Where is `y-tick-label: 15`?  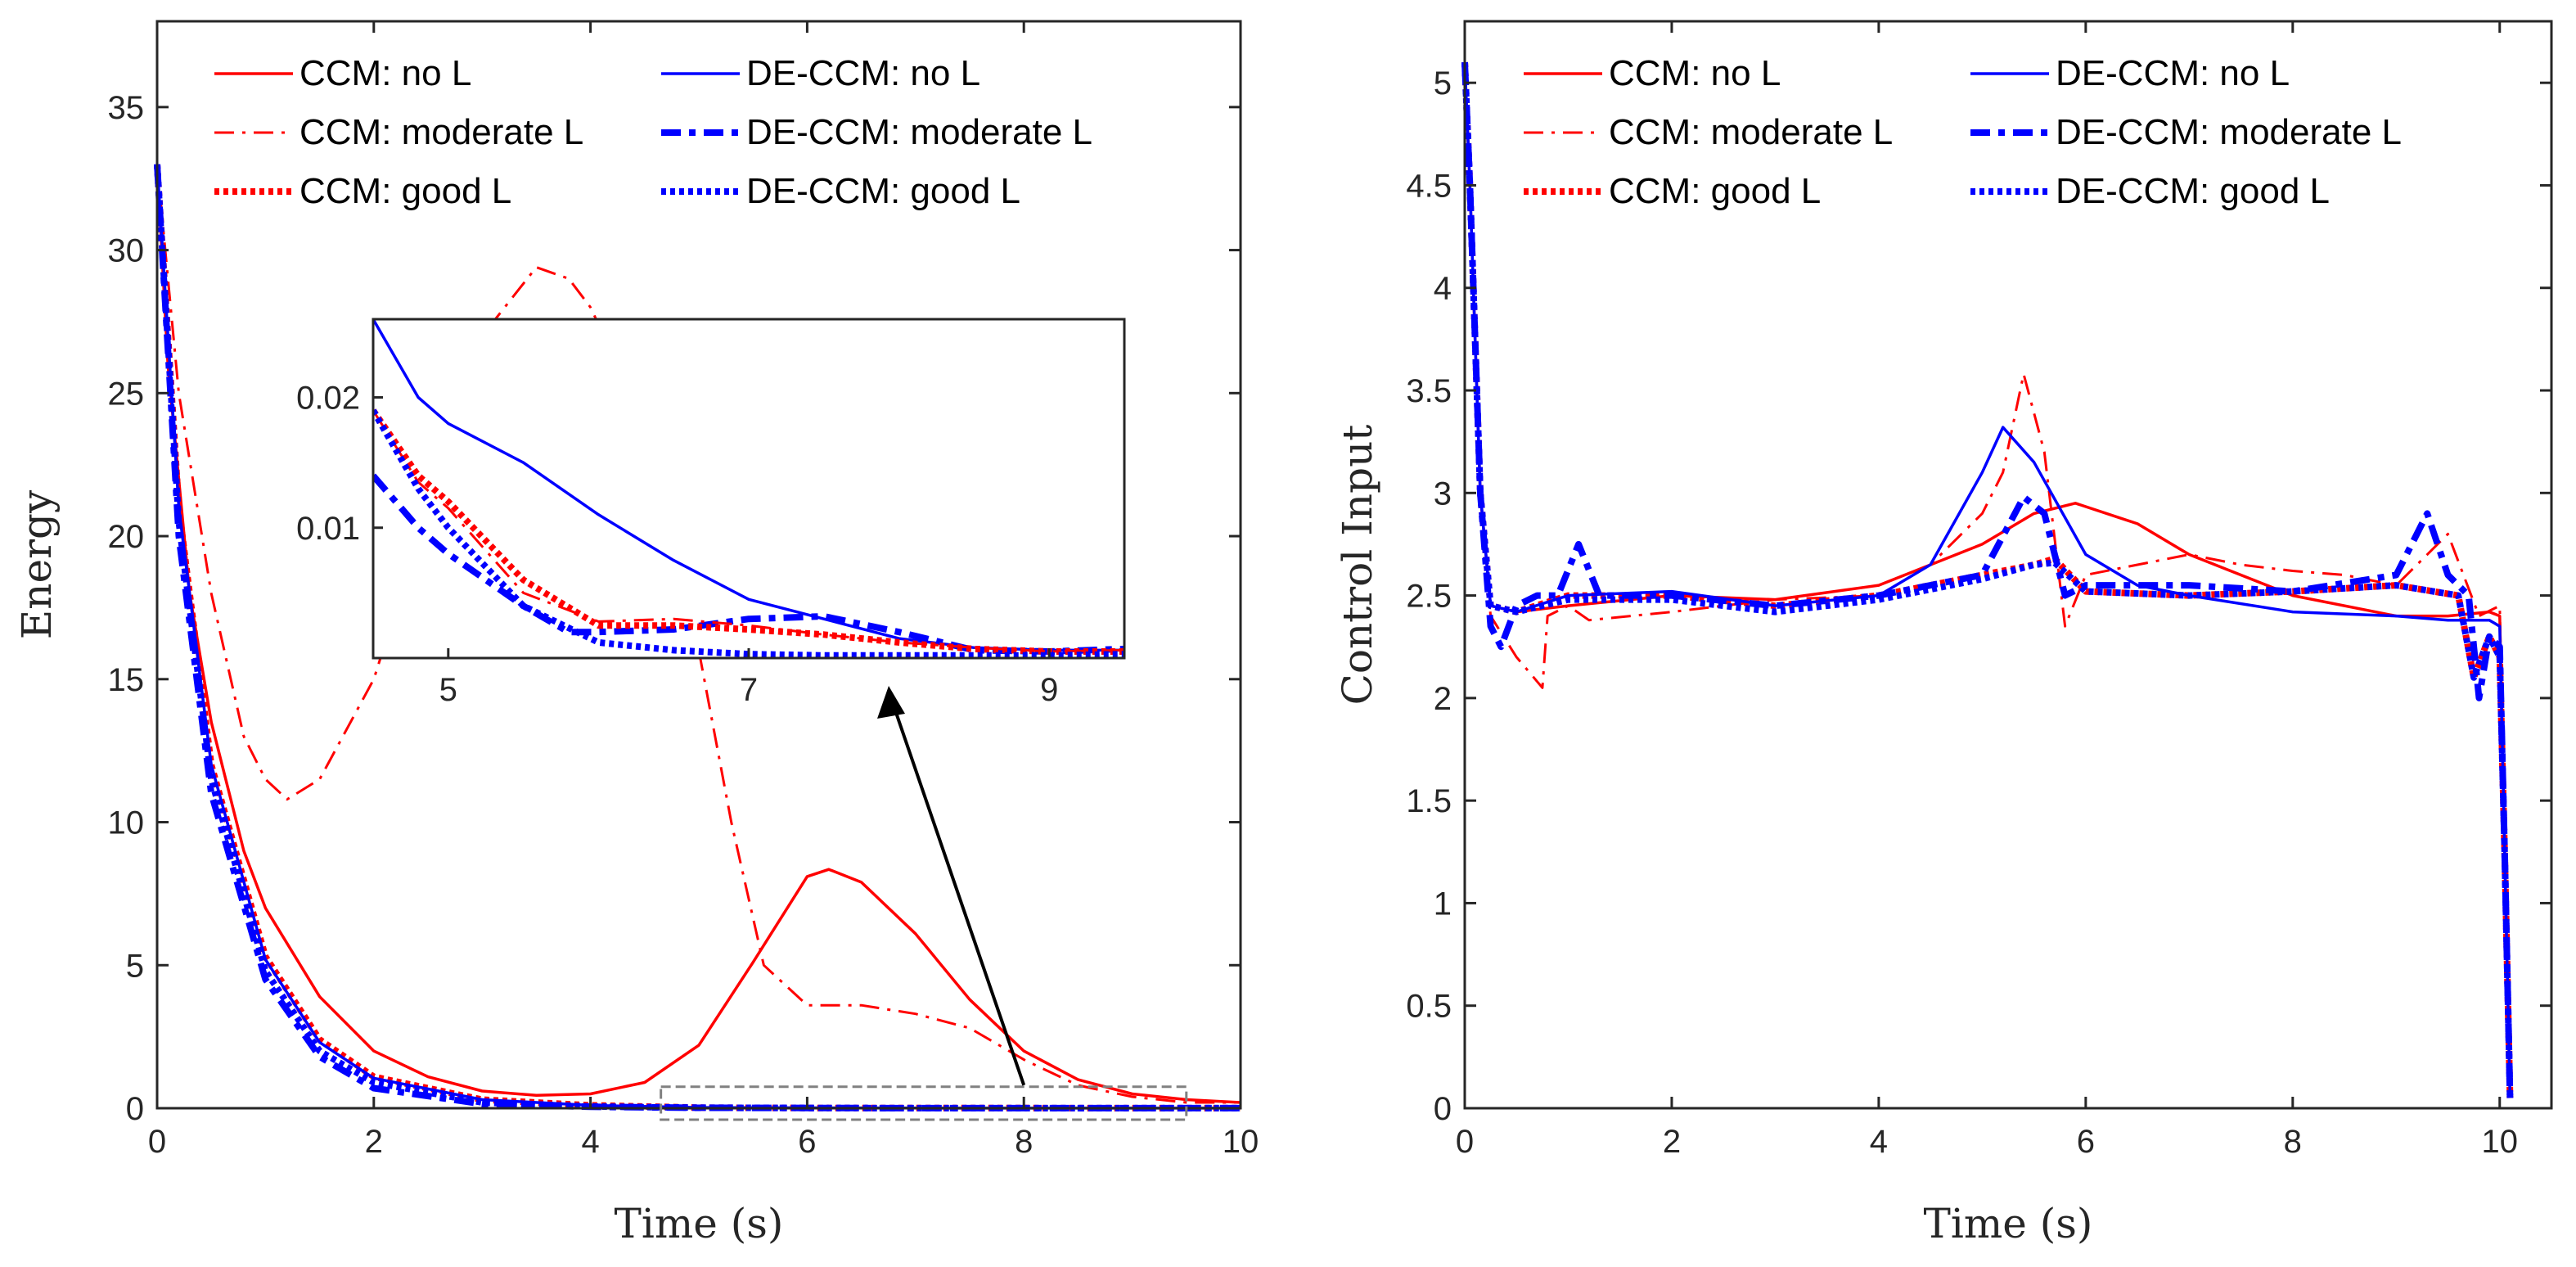
y-tick-label: 15 is located at coordinates (127, 680).